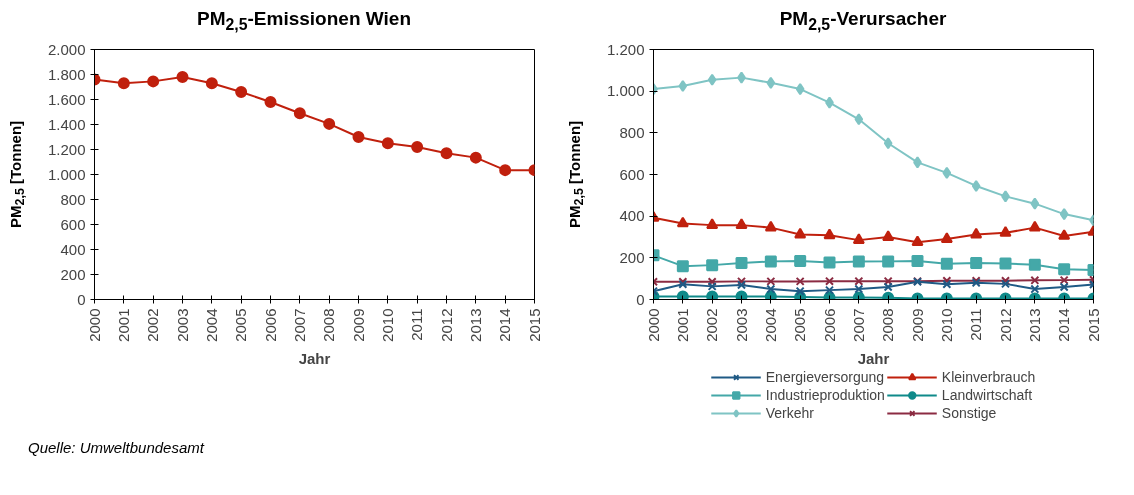 This screenshot has height=495, width=1134. I want to click on chart-title: PM$_{2,5}$-Verursacher, so click(863, 20).